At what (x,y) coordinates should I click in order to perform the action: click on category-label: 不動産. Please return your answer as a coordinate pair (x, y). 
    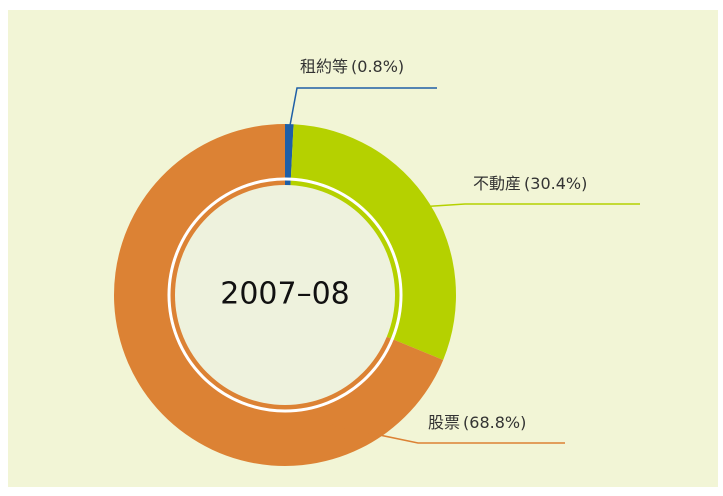
    Looking at the image, I should click on (497, 183).